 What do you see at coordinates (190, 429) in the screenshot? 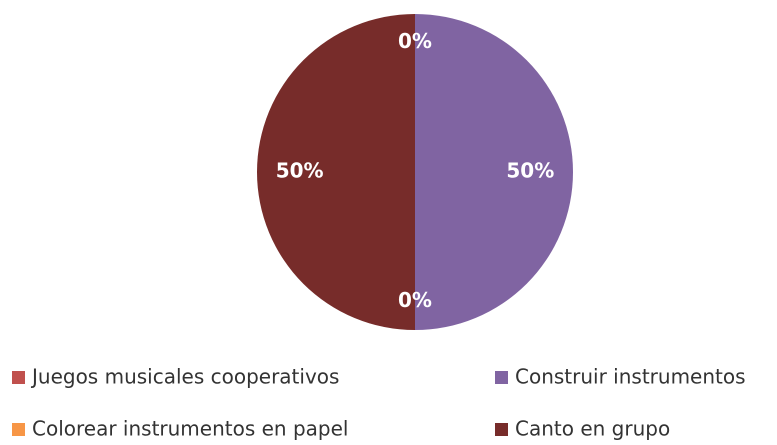
I see `legend-label: Colorear instrumentos en papel` at bounding box center [190, 429].